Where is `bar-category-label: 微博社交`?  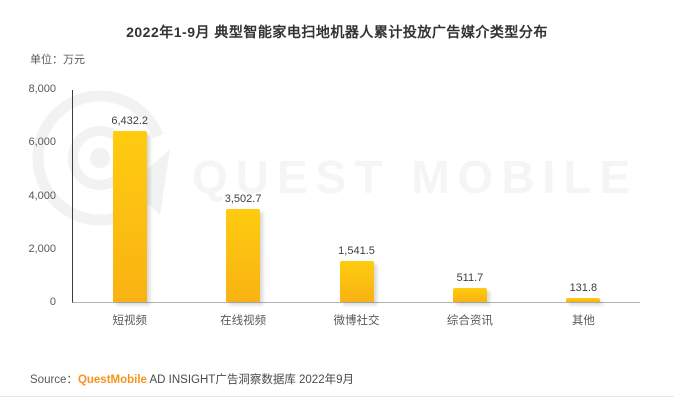 bar-category-label: 微博社交 is located at coordinates (356, 321).